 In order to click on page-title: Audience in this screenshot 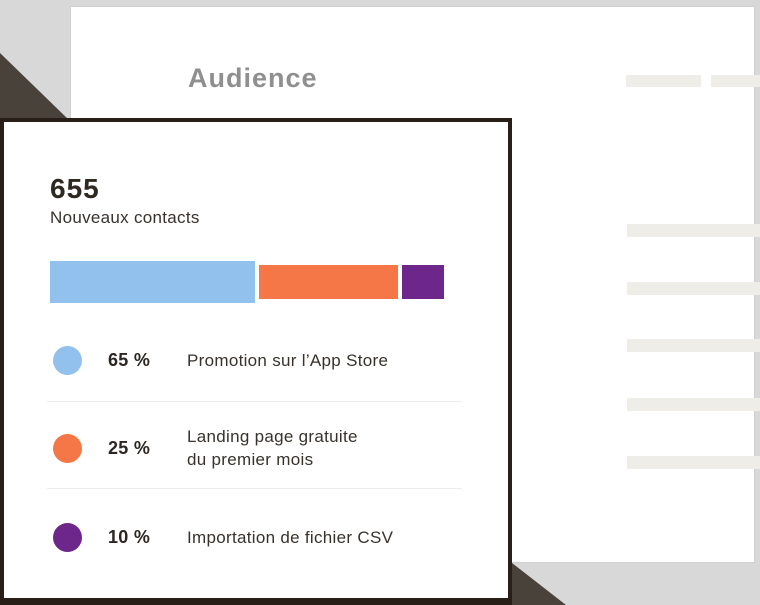, I will do `click(253, 78)`.